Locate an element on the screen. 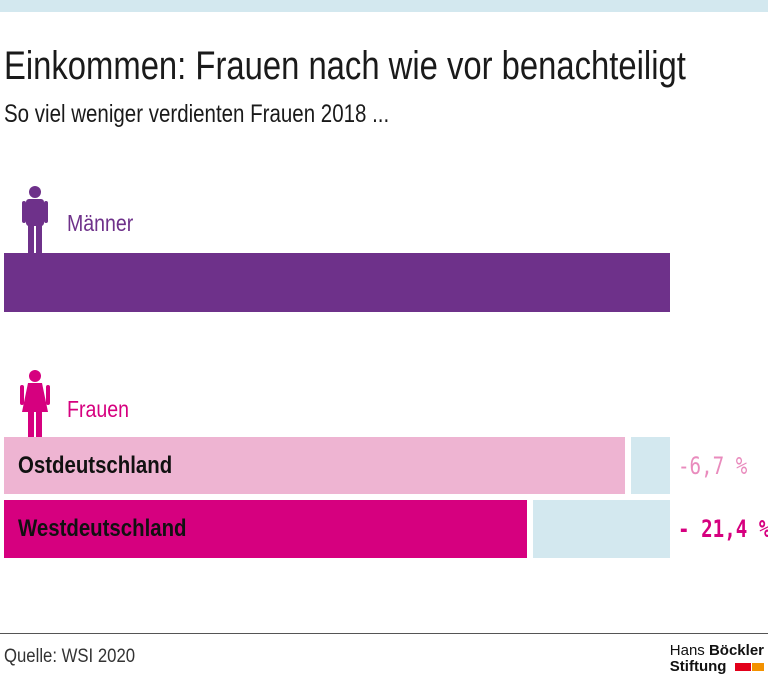  legend-men: Männer is located at coordinates (100, 223).